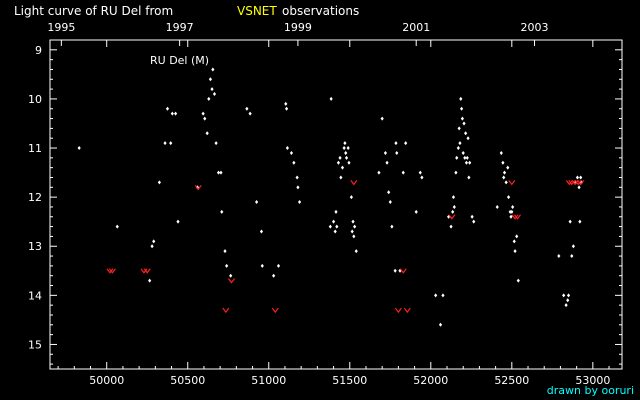  I want to click on chart-title-pre: Light curve of RU Del from, so click(94, 11).